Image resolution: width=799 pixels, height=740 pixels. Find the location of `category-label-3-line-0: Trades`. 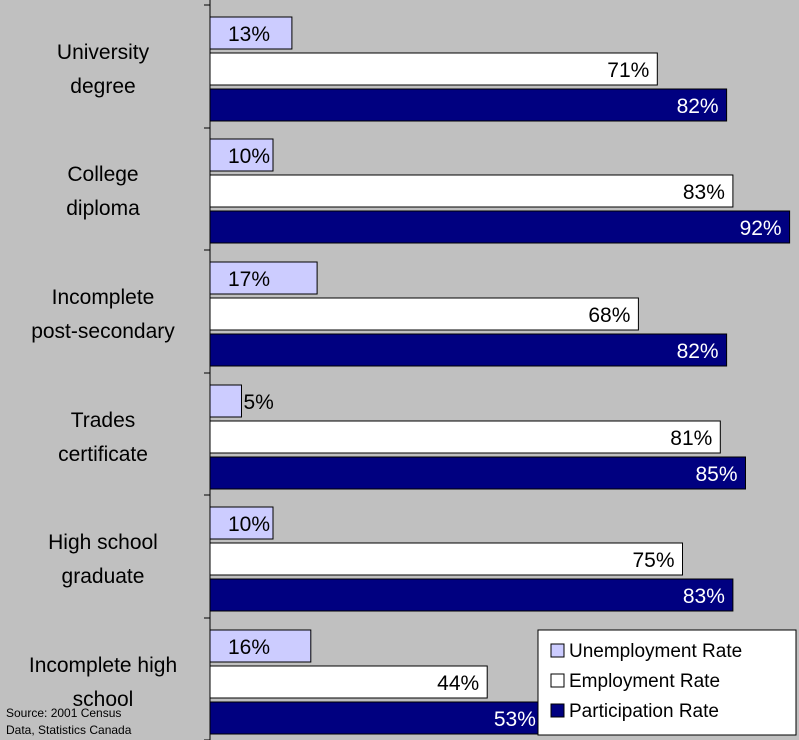

category-label-3-line-0: Trades is located at coordinates (103, 420).